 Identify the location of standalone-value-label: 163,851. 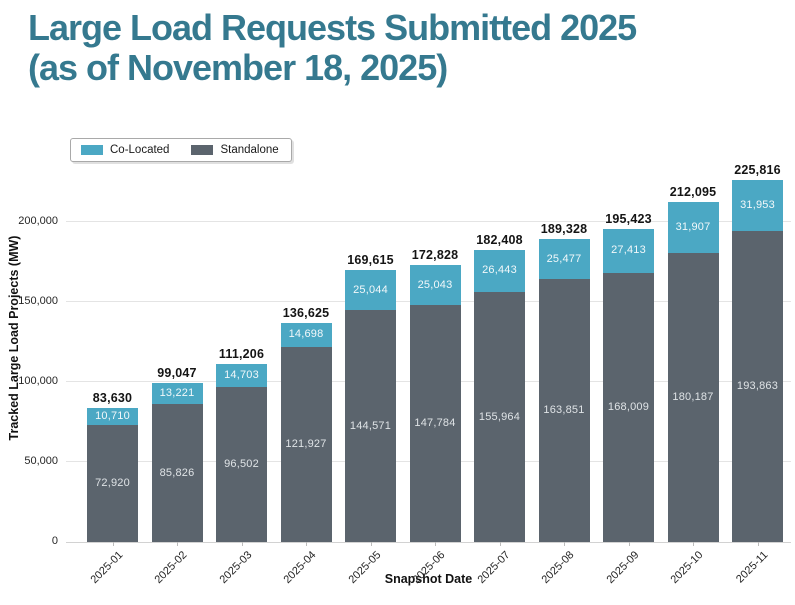
(564, 410).